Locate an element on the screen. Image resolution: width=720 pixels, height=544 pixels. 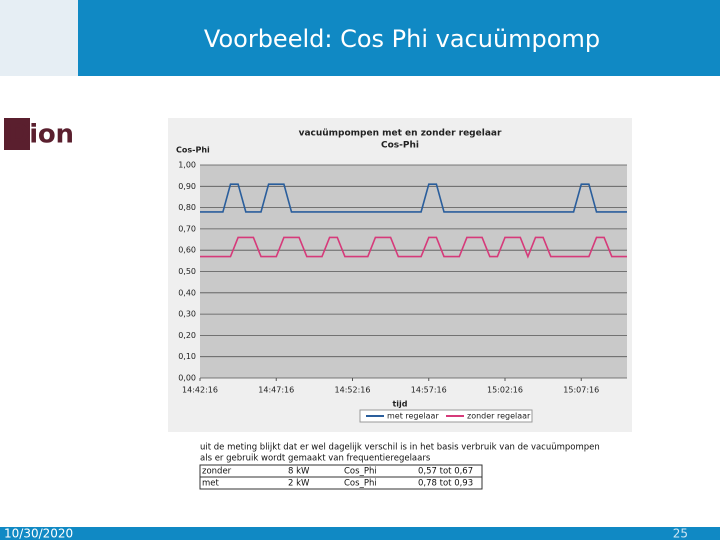
title-banner is located at coordinates (399, 38).